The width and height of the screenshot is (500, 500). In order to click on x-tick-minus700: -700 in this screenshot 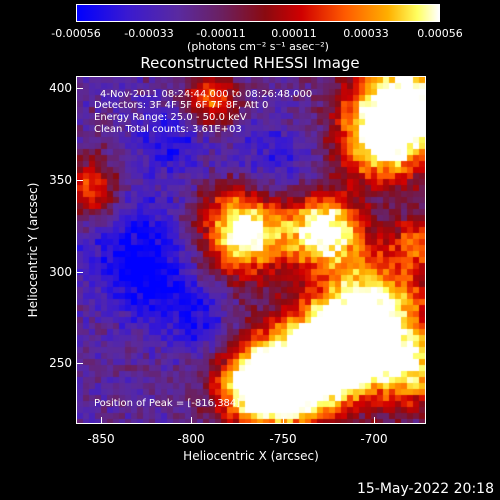, I will do `click(374, 439)`.